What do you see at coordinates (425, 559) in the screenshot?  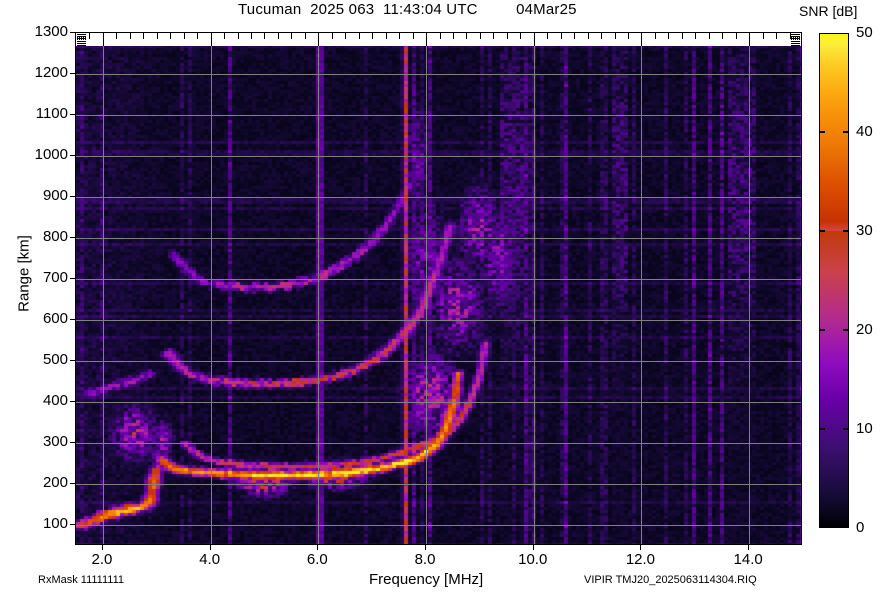 I see `x-tick-label: 8.0` at bounding box center [425, 559].